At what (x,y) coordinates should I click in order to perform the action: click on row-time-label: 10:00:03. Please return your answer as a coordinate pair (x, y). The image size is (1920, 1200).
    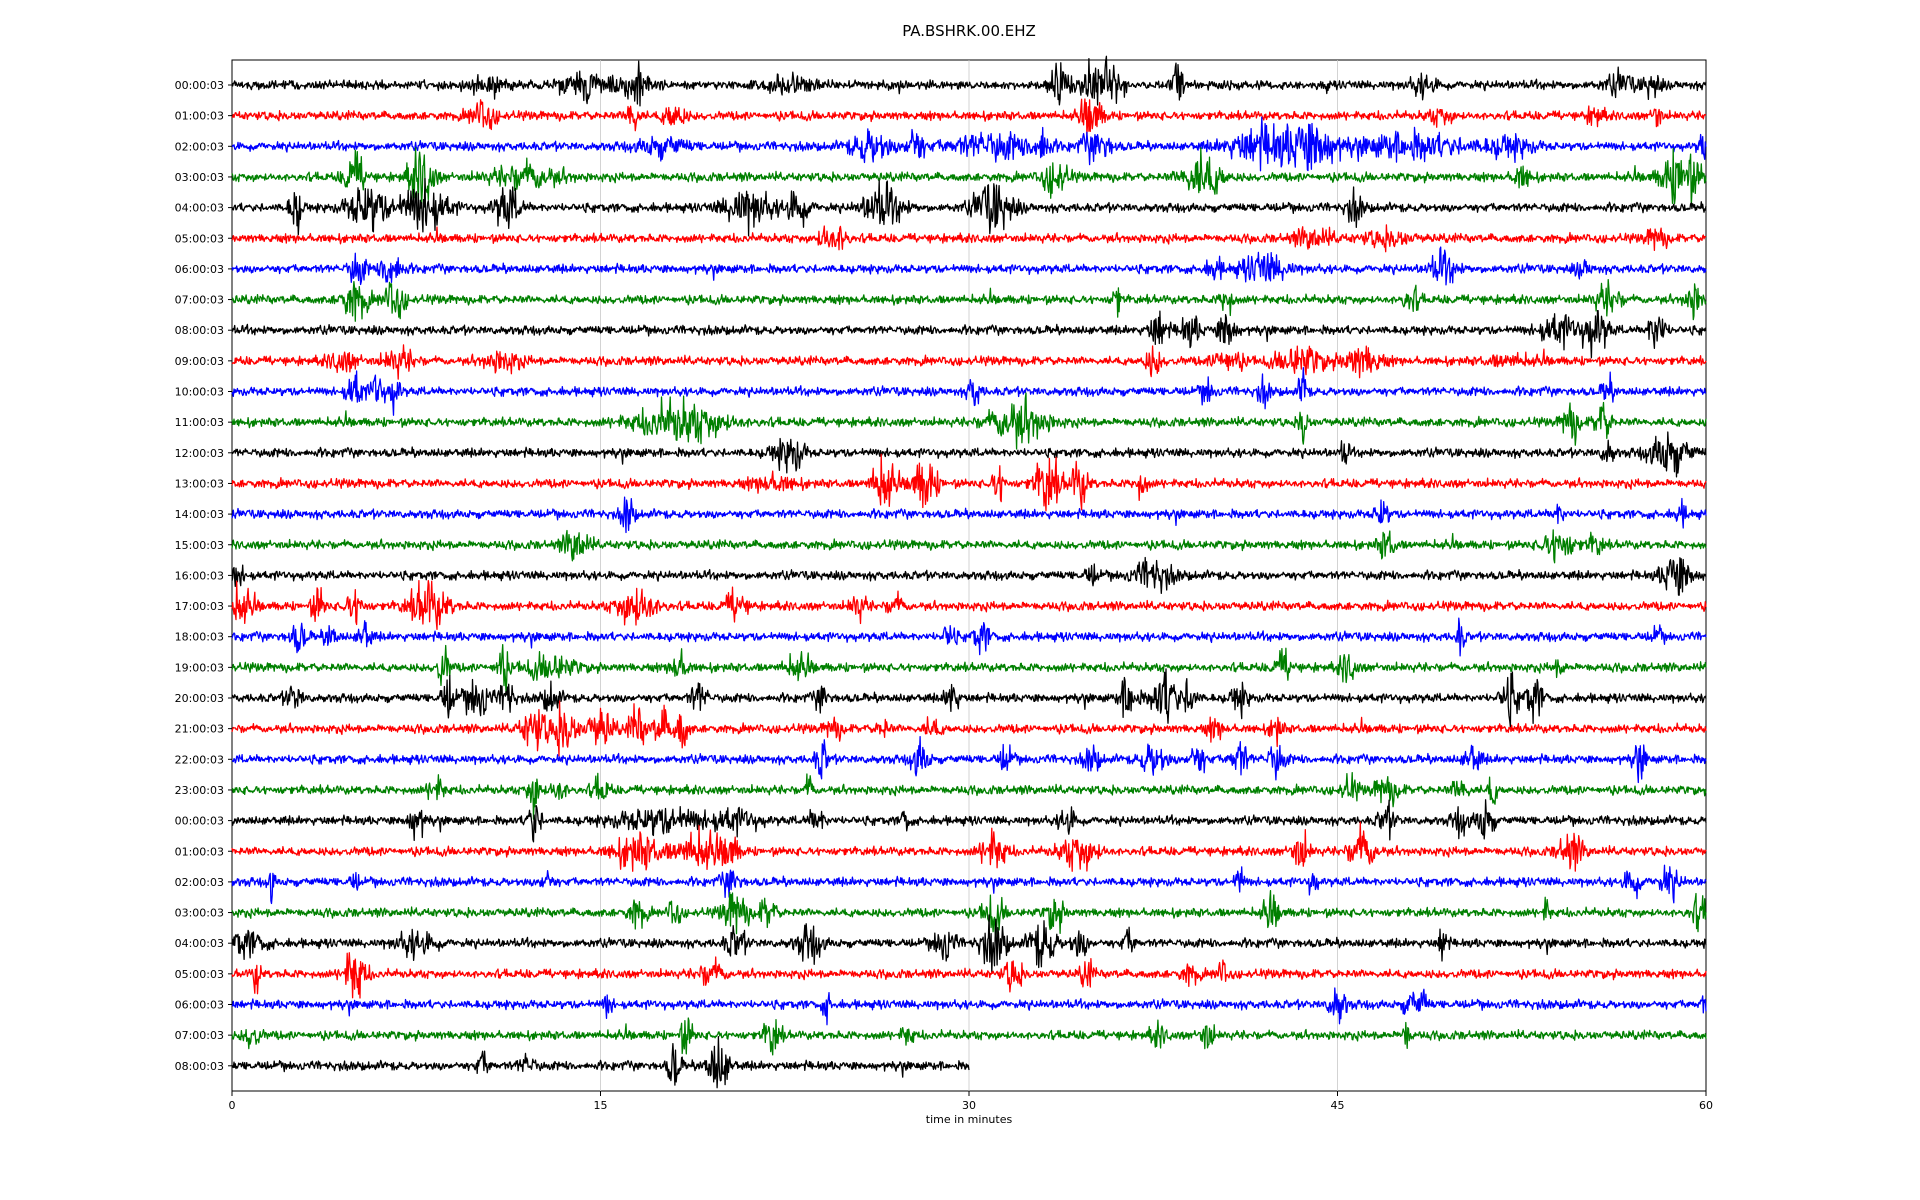
    Looking at the image, I should click on (199, 392).